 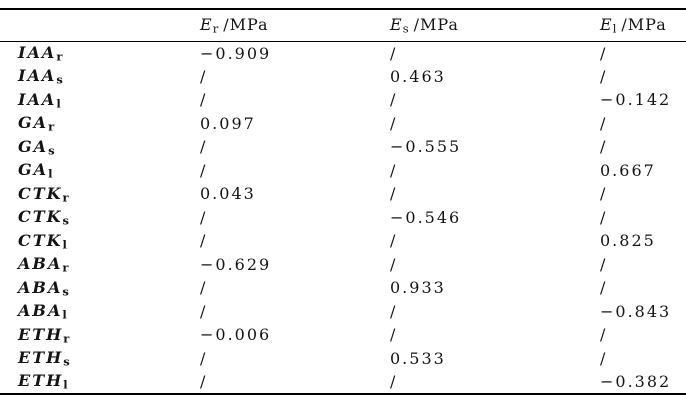 I want to click on table-row: CTKr 0.043 / /, so click(x=343, y=194).